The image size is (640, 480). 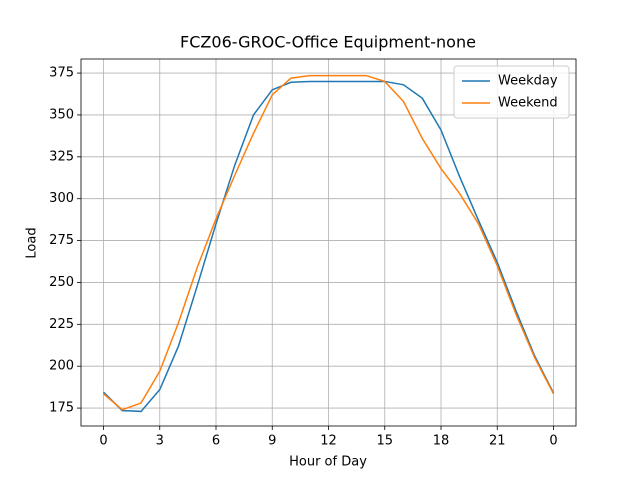 I want to click on y-tick-label: 175, so click(x=61, y=408).